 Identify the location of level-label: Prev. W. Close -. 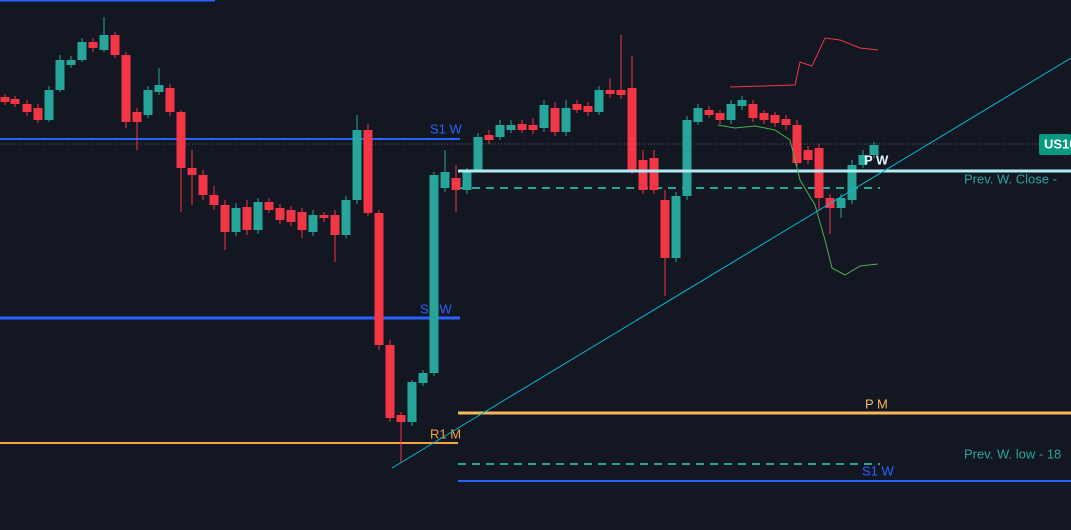
(1010, 178).